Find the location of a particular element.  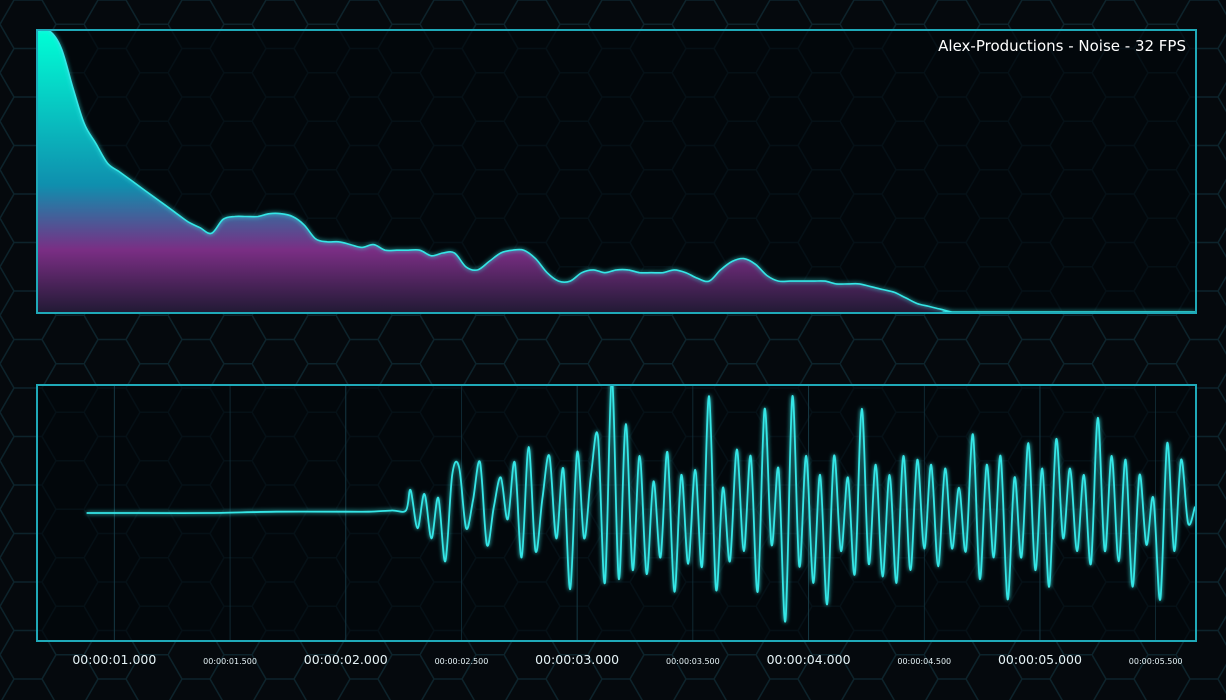

x-tick-label-major-0: 00:00:01.000 is located at coordinates (114, 659).